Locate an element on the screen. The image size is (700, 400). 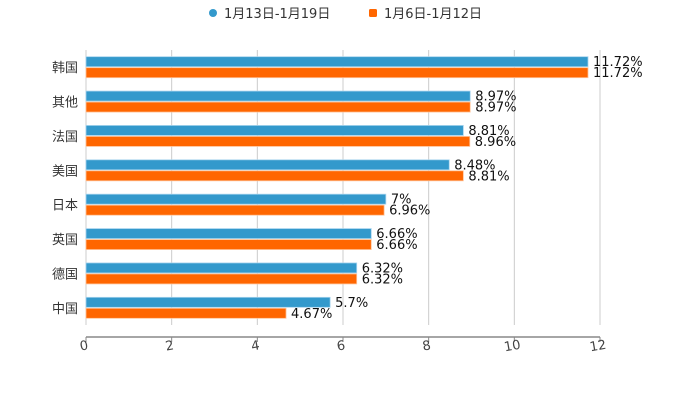
category-label: 法国 is located at coordinates (65, 137).